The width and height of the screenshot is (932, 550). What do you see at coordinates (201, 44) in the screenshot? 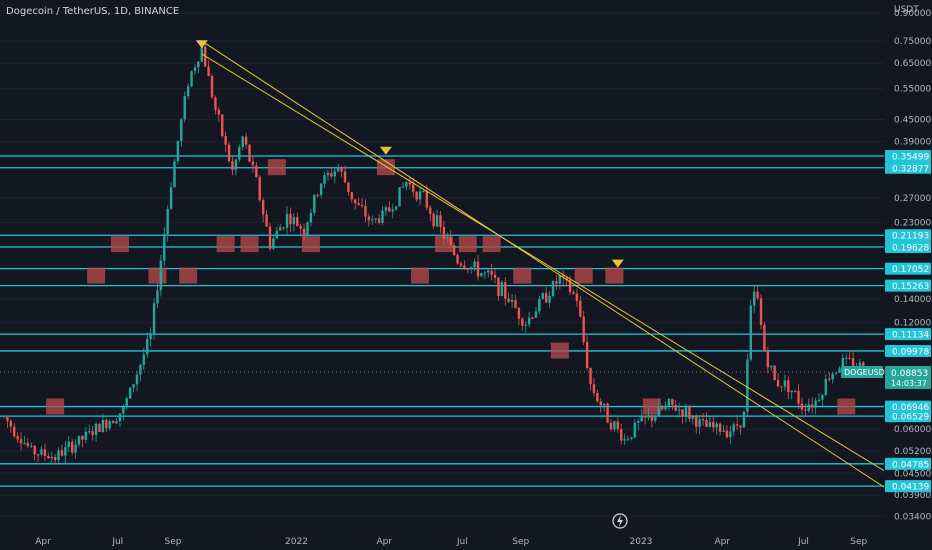
I see `swing-high-marker` at bounding box center [201, 44].